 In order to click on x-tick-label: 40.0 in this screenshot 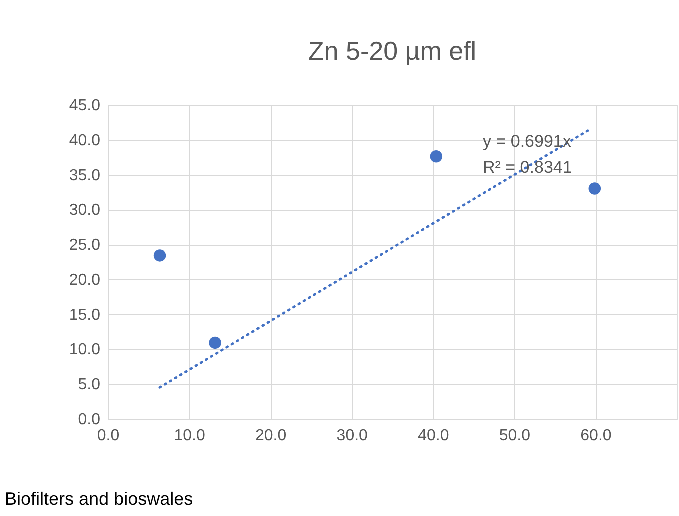, I will do `click(434, 436)`.